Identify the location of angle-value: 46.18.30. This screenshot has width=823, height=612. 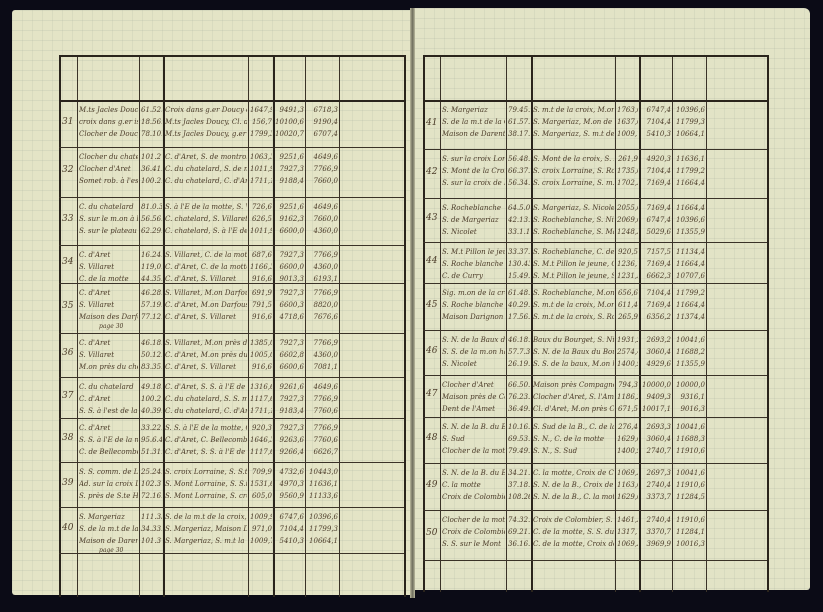
(519, 340).